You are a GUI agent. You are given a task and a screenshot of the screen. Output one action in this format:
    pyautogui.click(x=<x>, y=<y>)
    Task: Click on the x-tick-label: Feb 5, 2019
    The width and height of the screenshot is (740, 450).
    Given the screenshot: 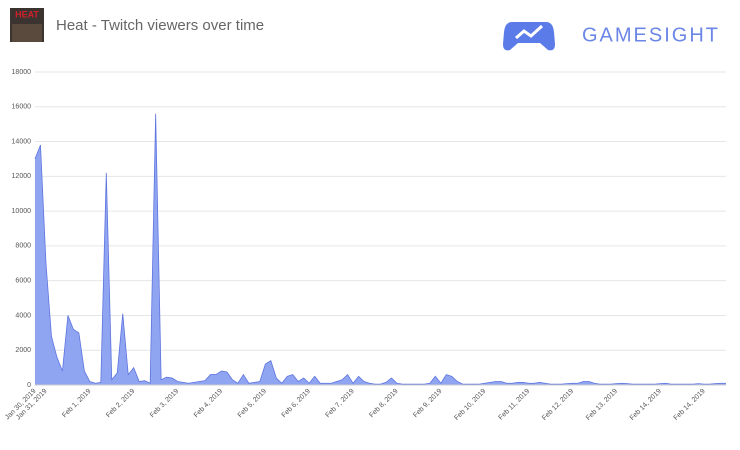 What is the action you would take?
    pyautogui.click(x=252, y=403)
    